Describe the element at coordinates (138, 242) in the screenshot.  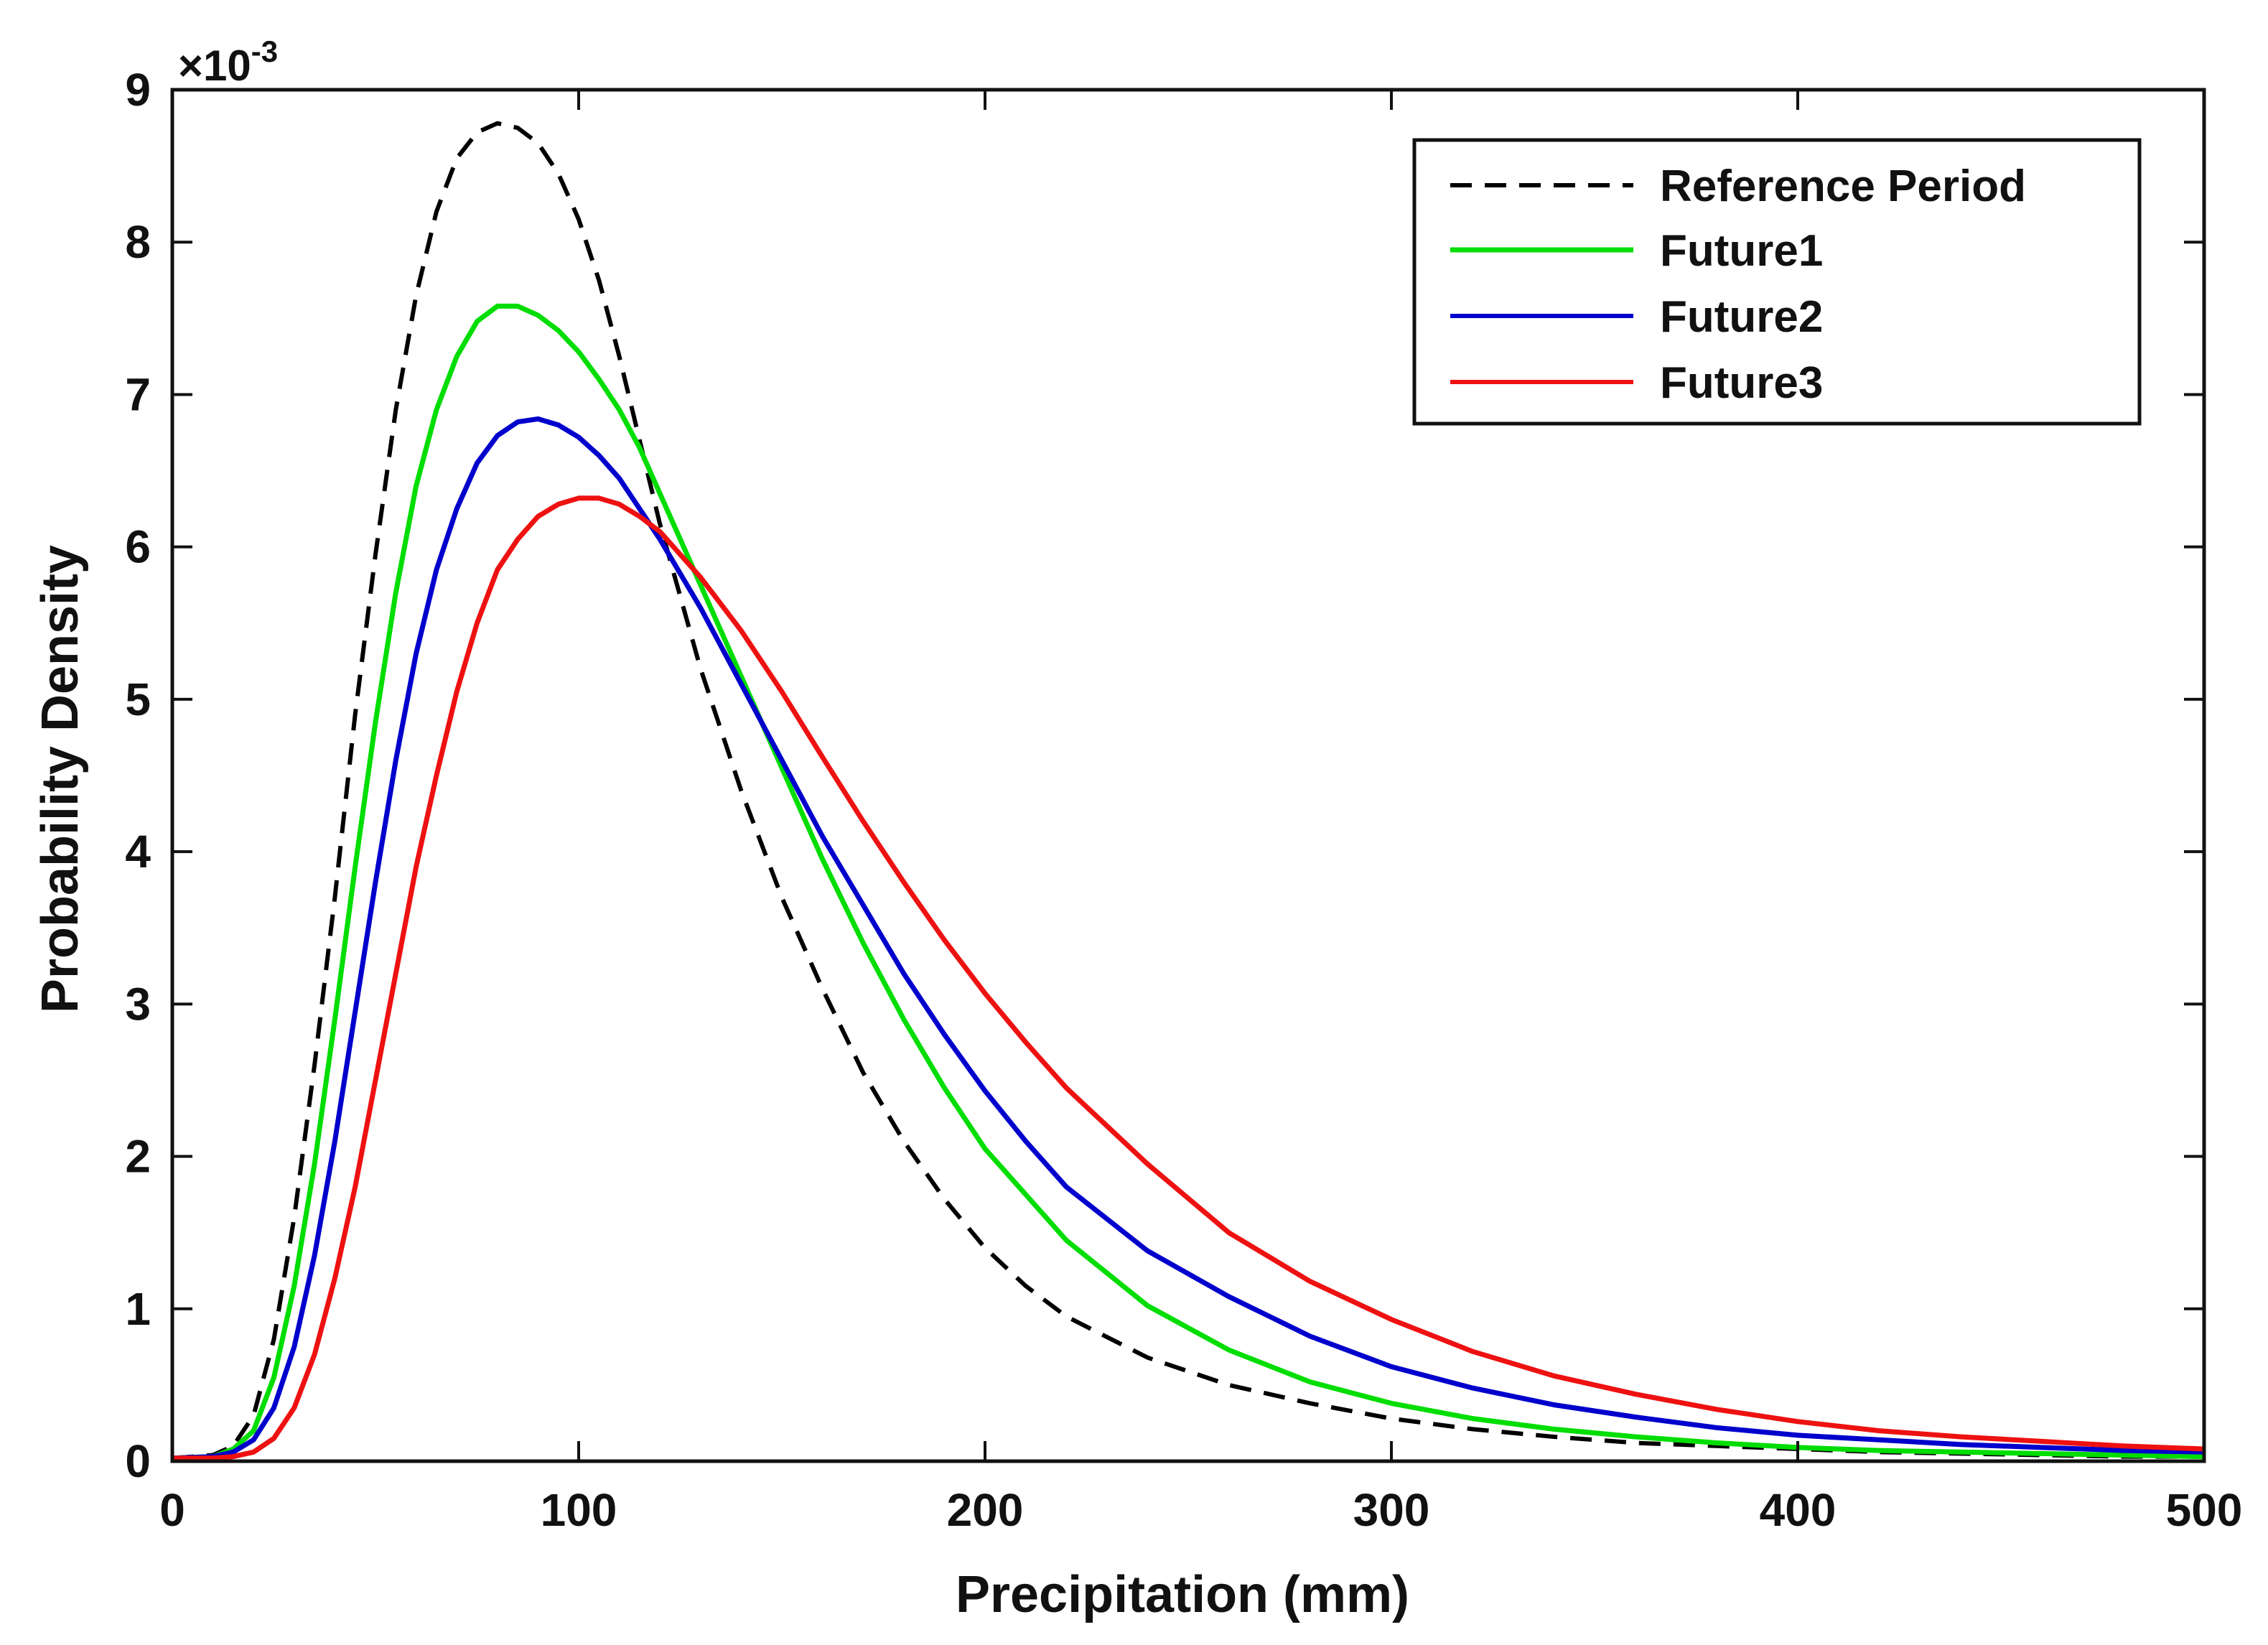
I see `y-tick-label: 8` at that location.